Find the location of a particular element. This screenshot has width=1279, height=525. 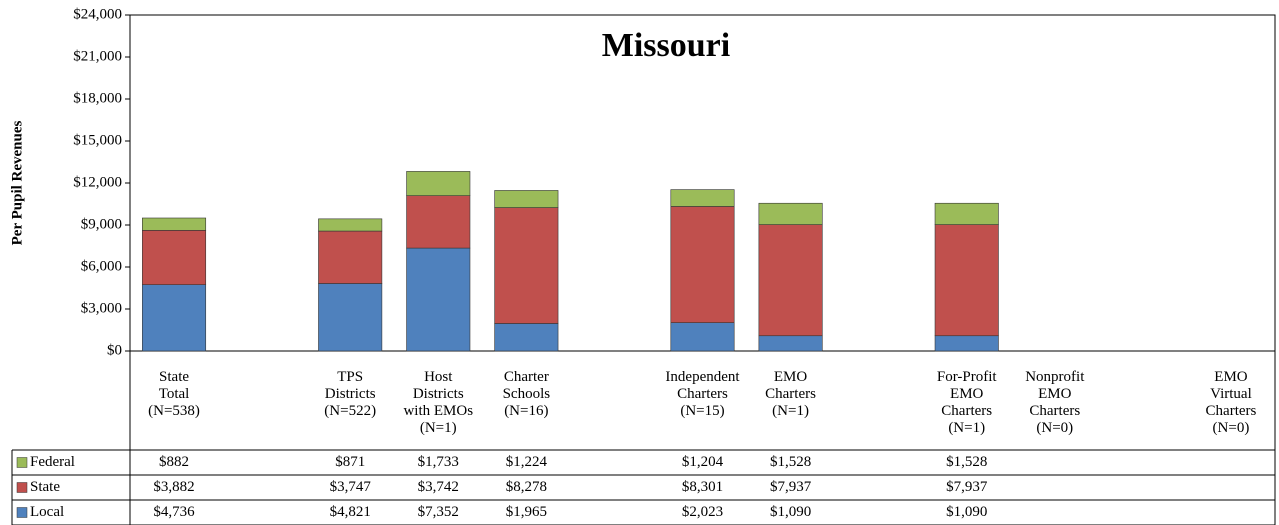

x-tick-label: Independent Charters (N=15) is located at coordinates (702, 394).